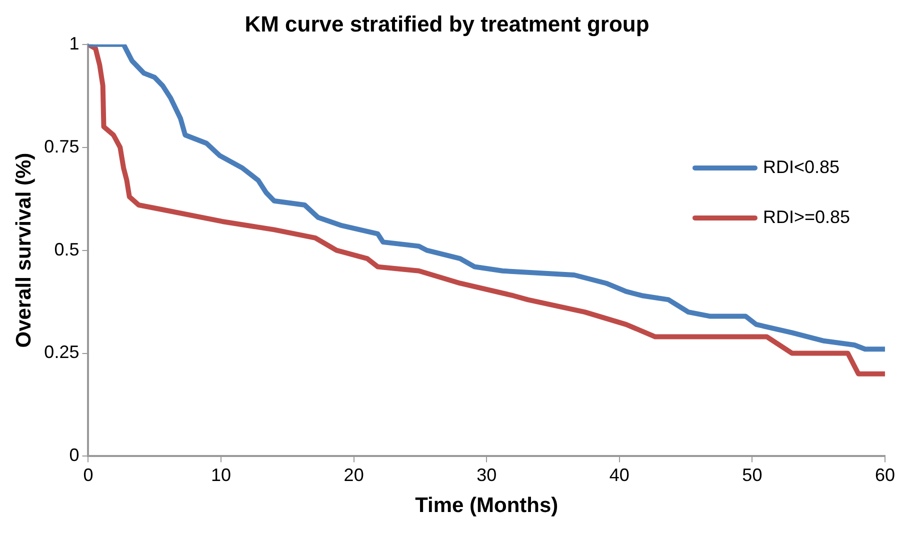 This screenshot has width=907, height=533. Describe the element at coordinates (447, 23) in the screenshot. I see `chart-title: KM curve stratified by treatment group` at that location.